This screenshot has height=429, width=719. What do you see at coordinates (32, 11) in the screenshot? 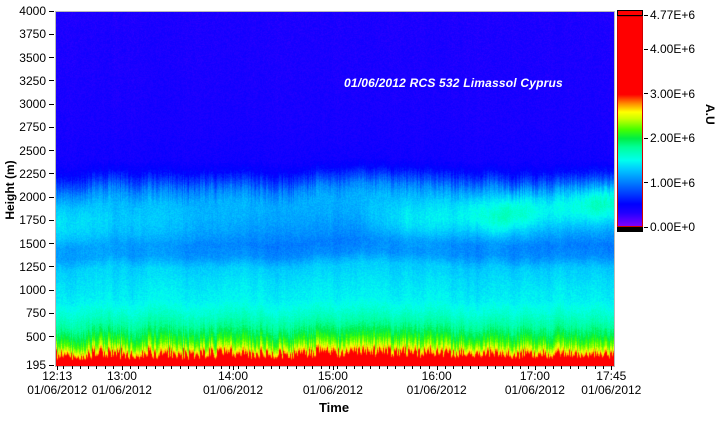
I see `y-tick-label: 4000` at bounding box center [32, 11].